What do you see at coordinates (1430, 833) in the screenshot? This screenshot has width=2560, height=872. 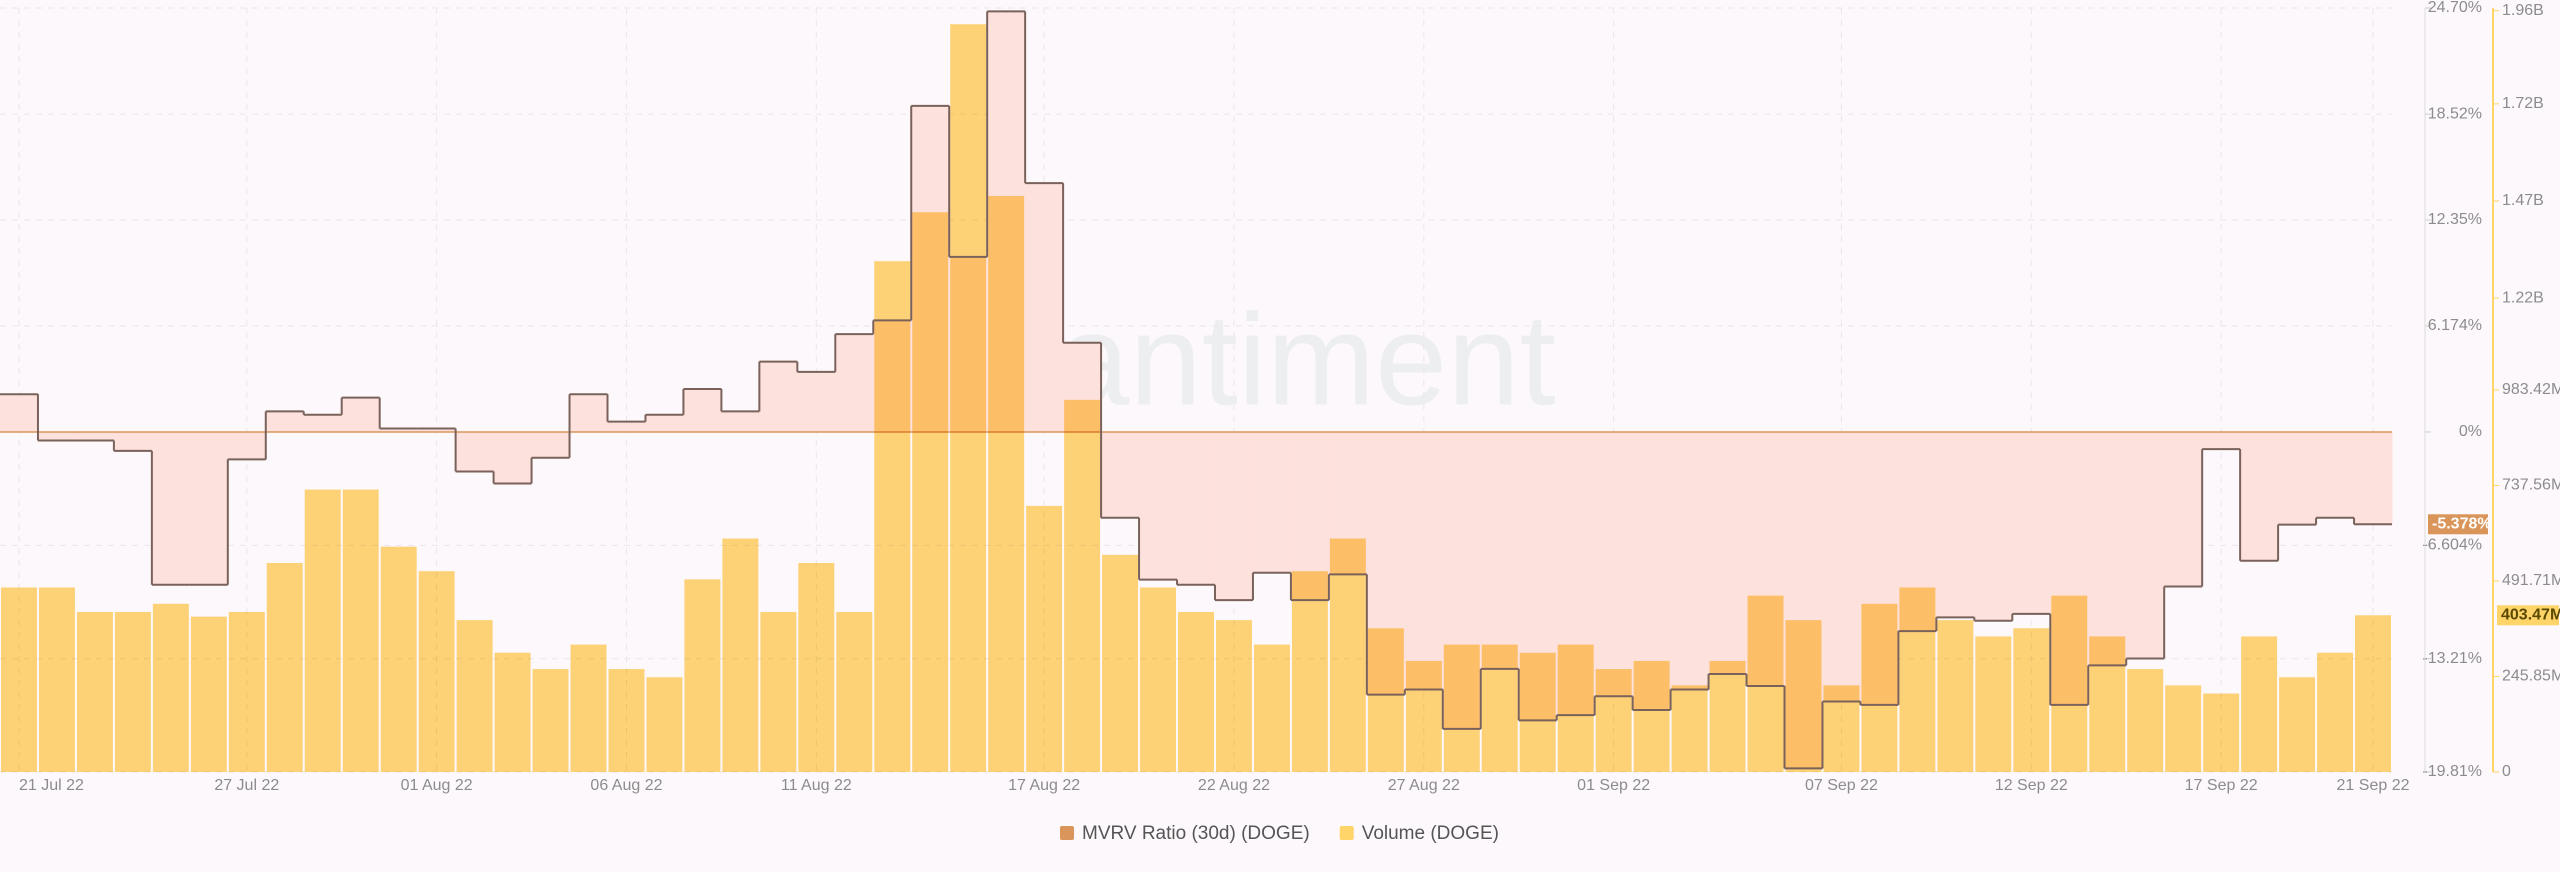 I see `legend-label: Volume (DOGE)` at bounding box center [1430, 833].